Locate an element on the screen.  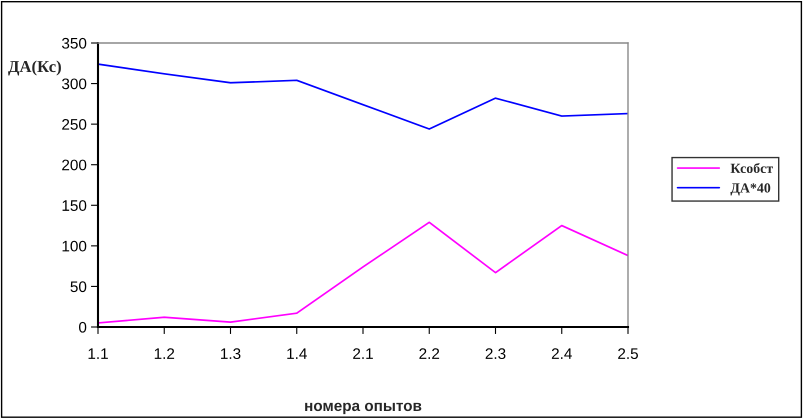
line-series is located at coordinates (363, 96).